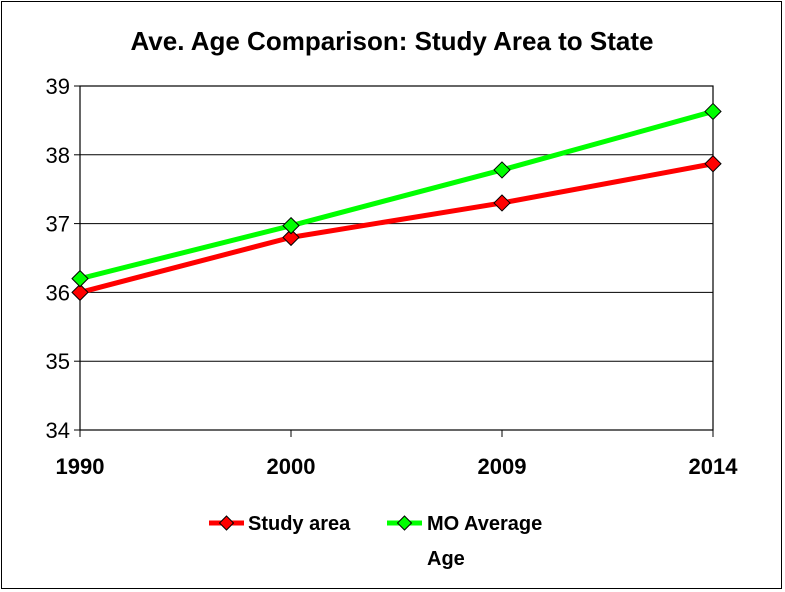 Image resolution: width=785 pixels, height=592 pixels. What do you see at coordinates (484, 524) in the screenshot?
I see `legend-label-mo-average-line1: MO Average` at bounding box center [484, 524].